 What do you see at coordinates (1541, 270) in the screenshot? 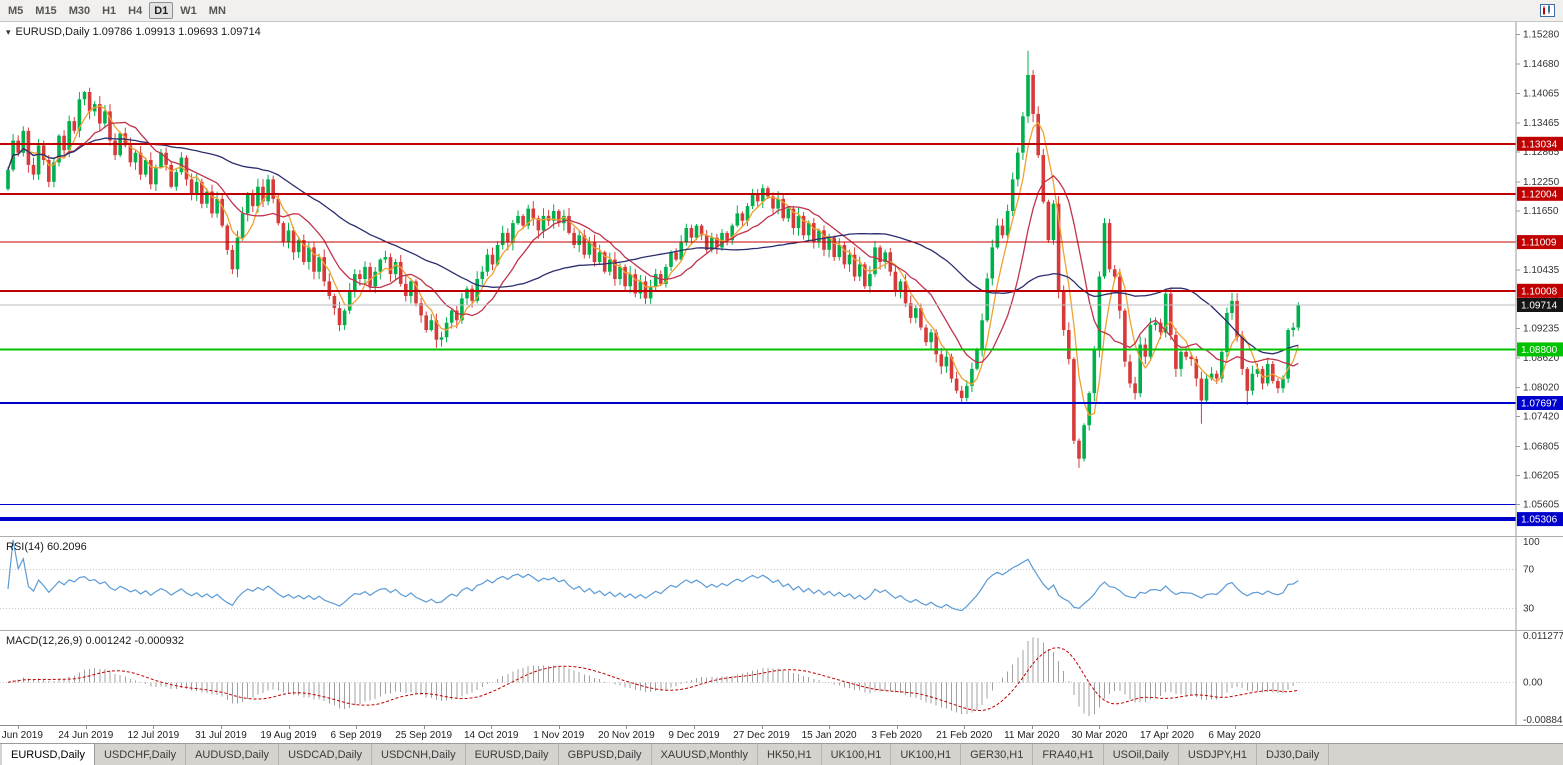
I see `price-tick-label: 1.10435` at bounding box center [1541, 270].